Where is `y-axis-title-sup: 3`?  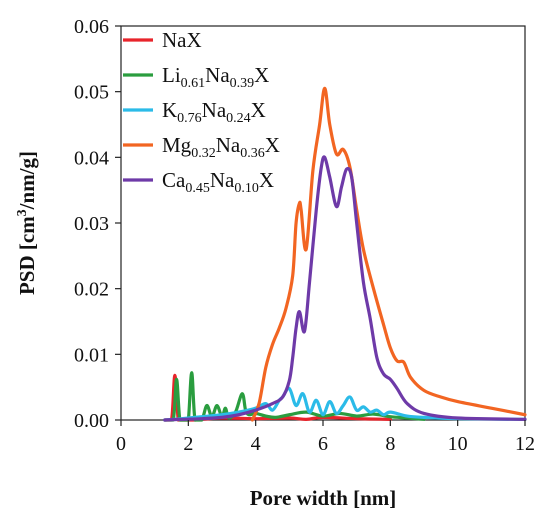 y-axis-title-sup: 3 is located at coordinates (22, 212).